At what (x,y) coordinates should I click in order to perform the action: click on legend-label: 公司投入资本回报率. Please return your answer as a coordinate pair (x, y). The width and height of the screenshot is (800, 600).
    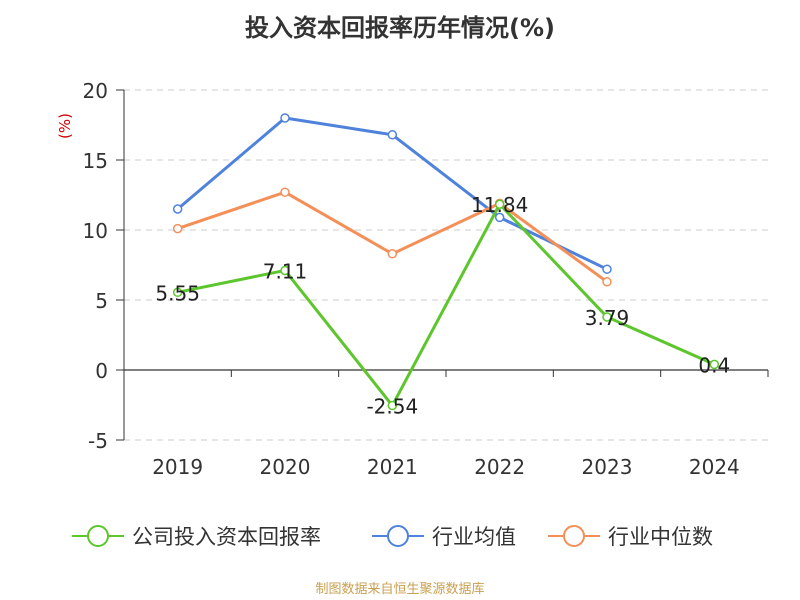
    Looking at the image, I should click on (226, 537).